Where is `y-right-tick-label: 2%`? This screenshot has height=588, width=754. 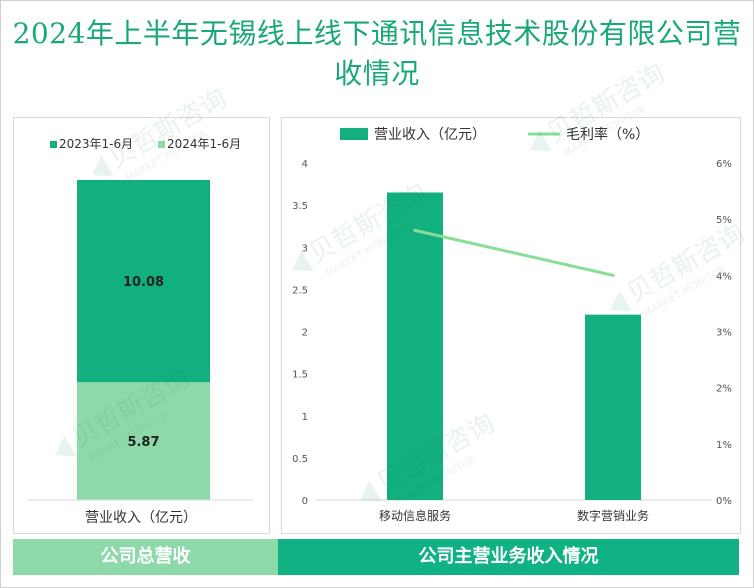
y-right-tick-label: 2% is located at coordinates (724, 389).